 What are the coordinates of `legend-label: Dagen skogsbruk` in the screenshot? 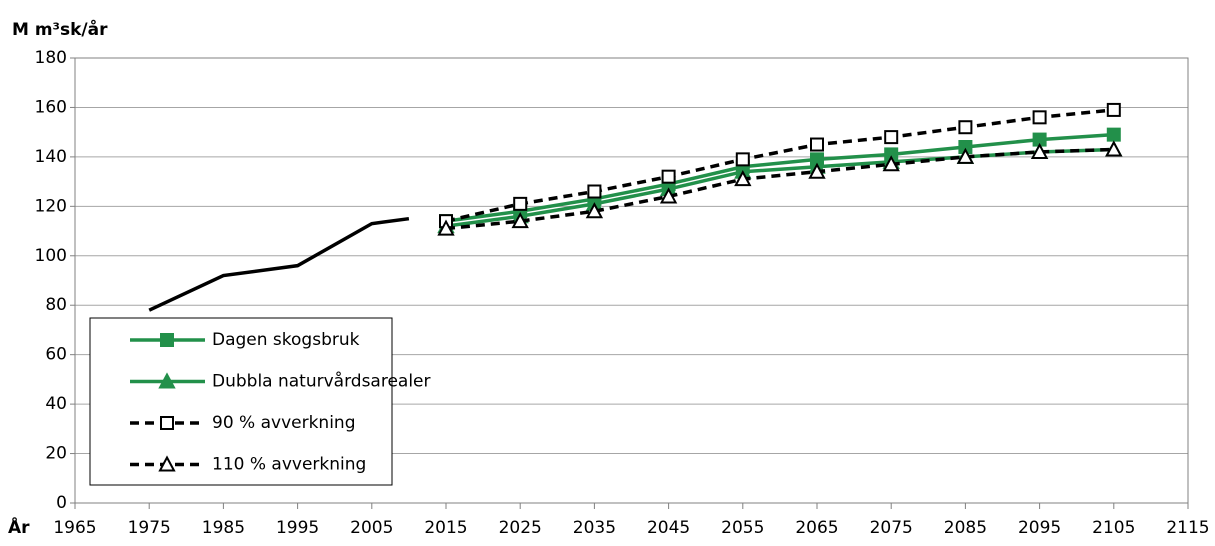 It's located at (286, 340).